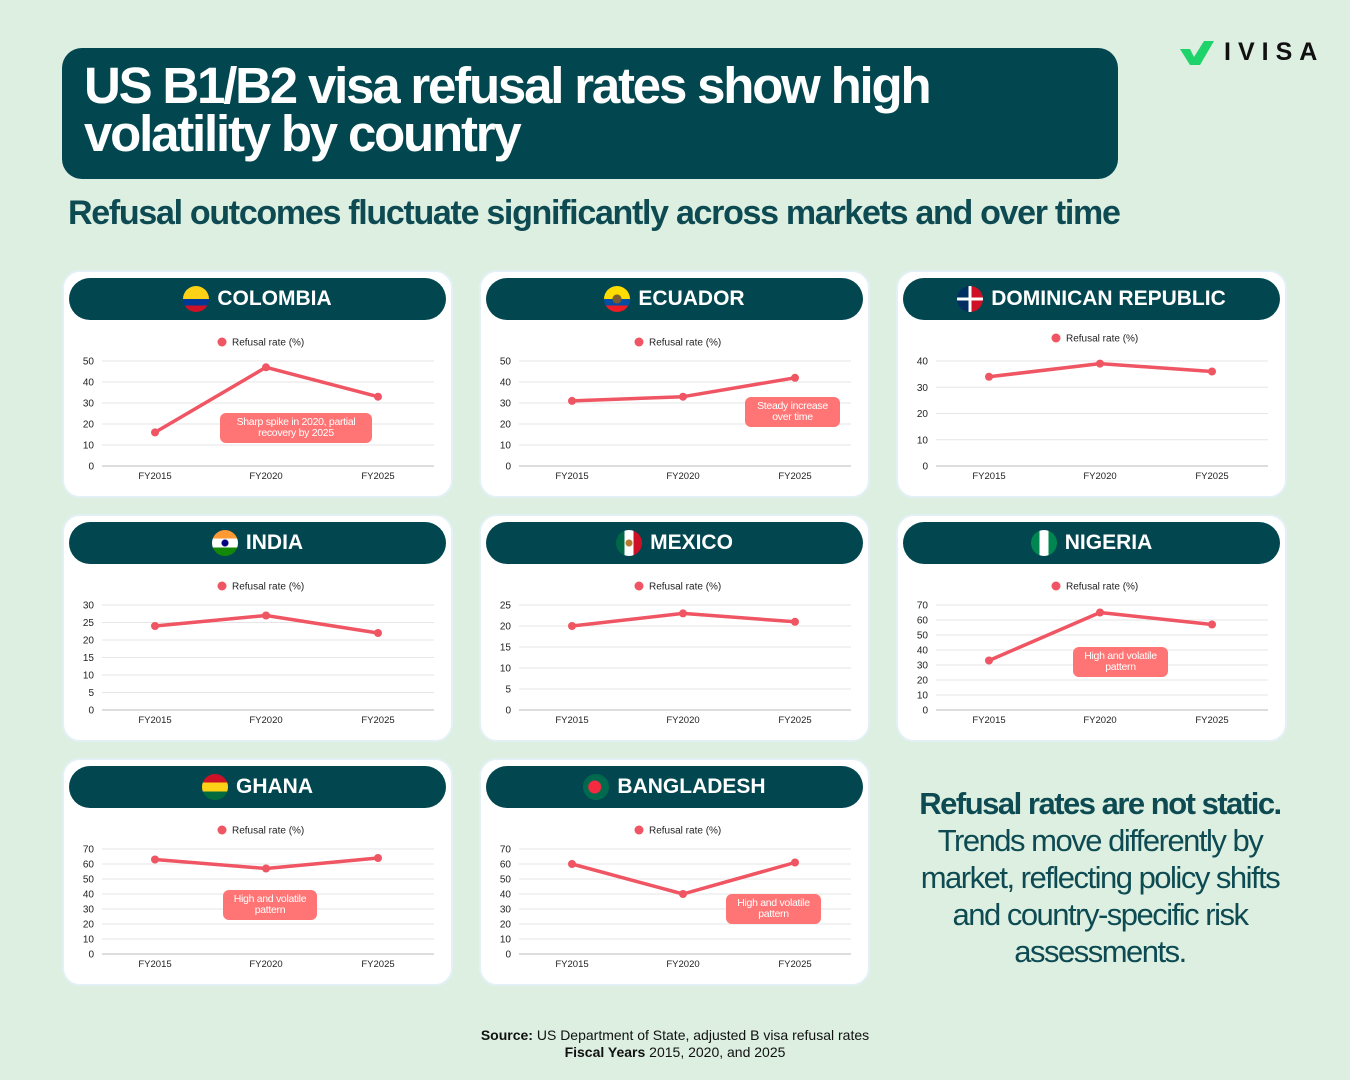 This screenshot has height=1080, width=1350. I want to click on mexico-flag-icon, so click(629, 543).